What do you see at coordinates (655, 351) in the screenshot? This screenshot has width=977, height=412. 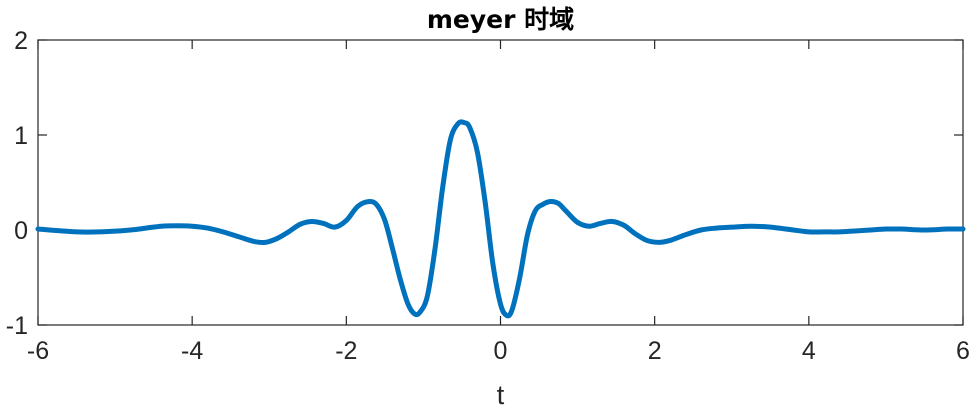 I see `x-tick-label: 2` at bounding box center [655, 351].